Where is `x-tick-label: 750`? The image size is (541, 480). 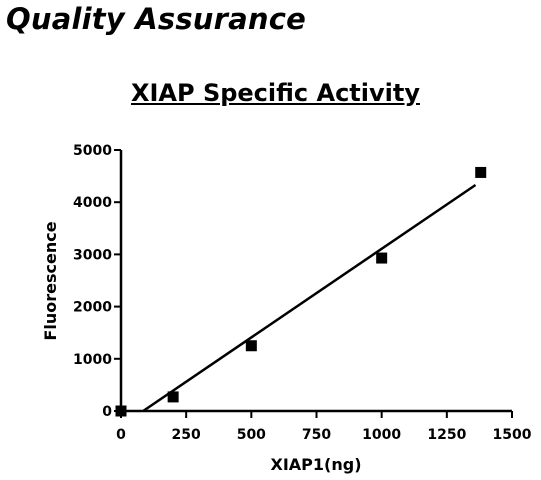
x-tick-label: 750 is located at coordinates (316, 435).